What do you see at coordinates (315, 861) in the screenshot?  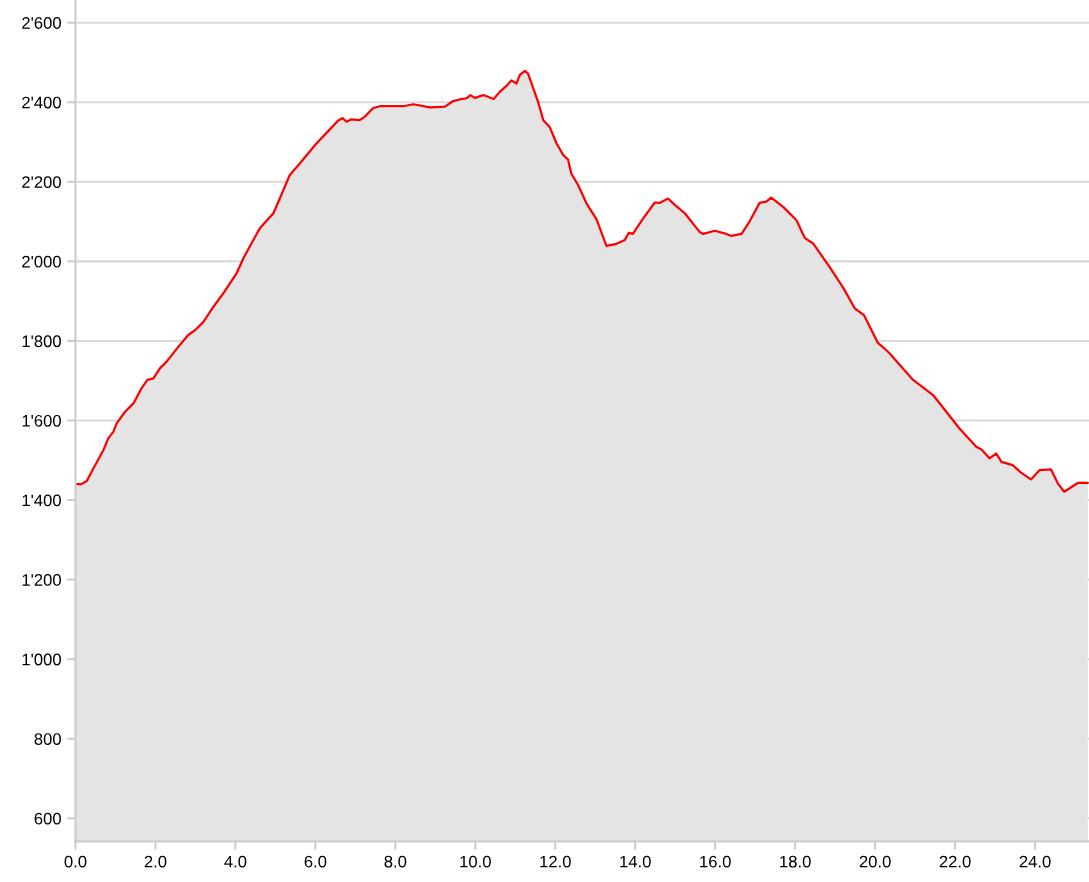 I see `x-tick-label: 6.0` at bounding box center [315, 861].